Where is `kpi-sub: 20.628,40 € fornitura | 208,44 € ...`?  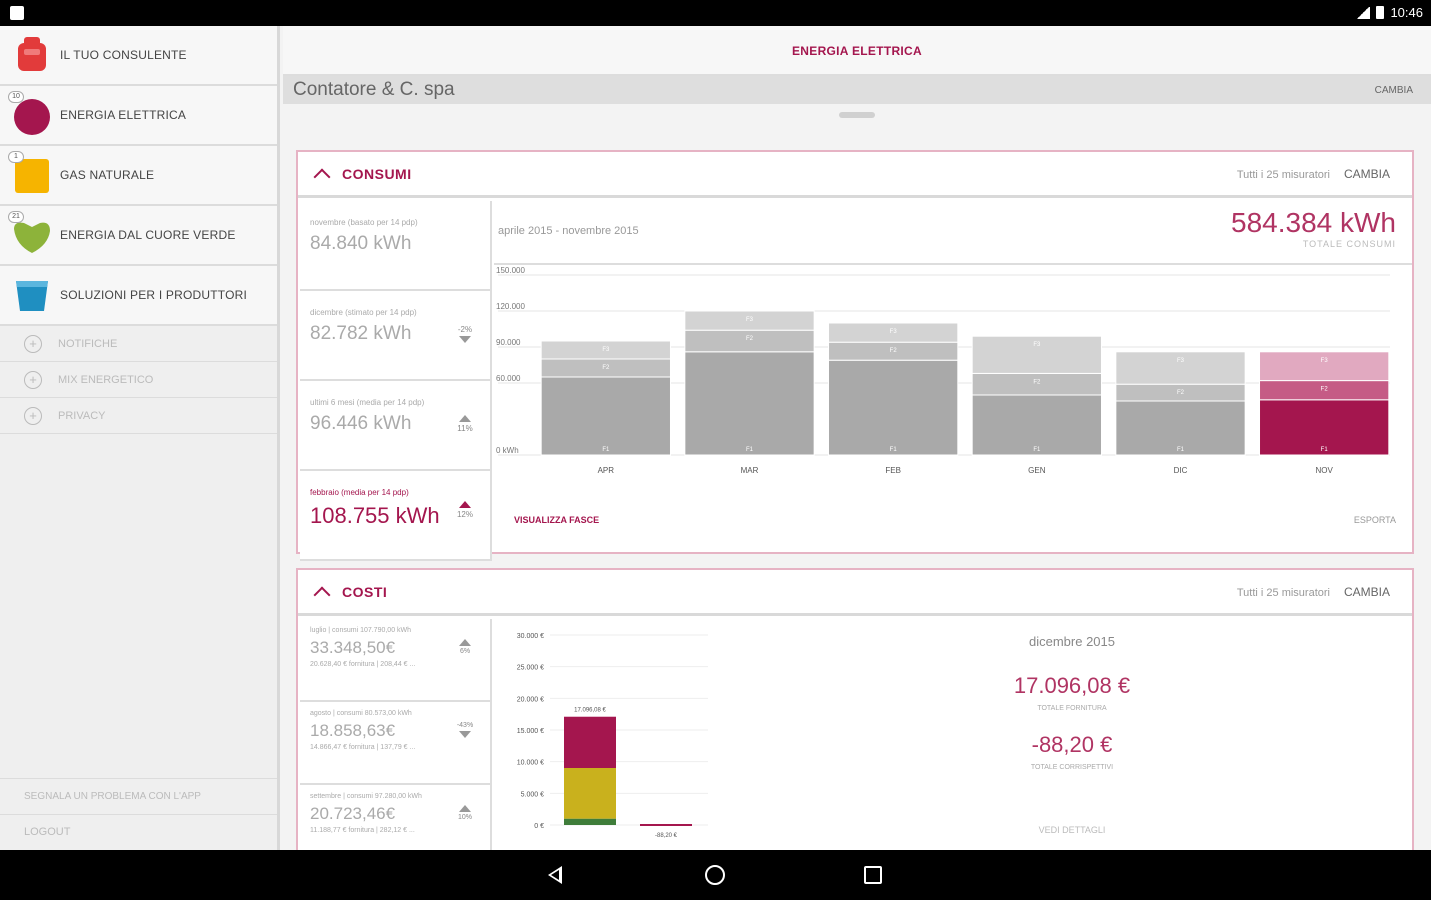 kpi-sub: 20.628,40 € fornitura | 208,44 € ... is located at coordinates (363, 664).